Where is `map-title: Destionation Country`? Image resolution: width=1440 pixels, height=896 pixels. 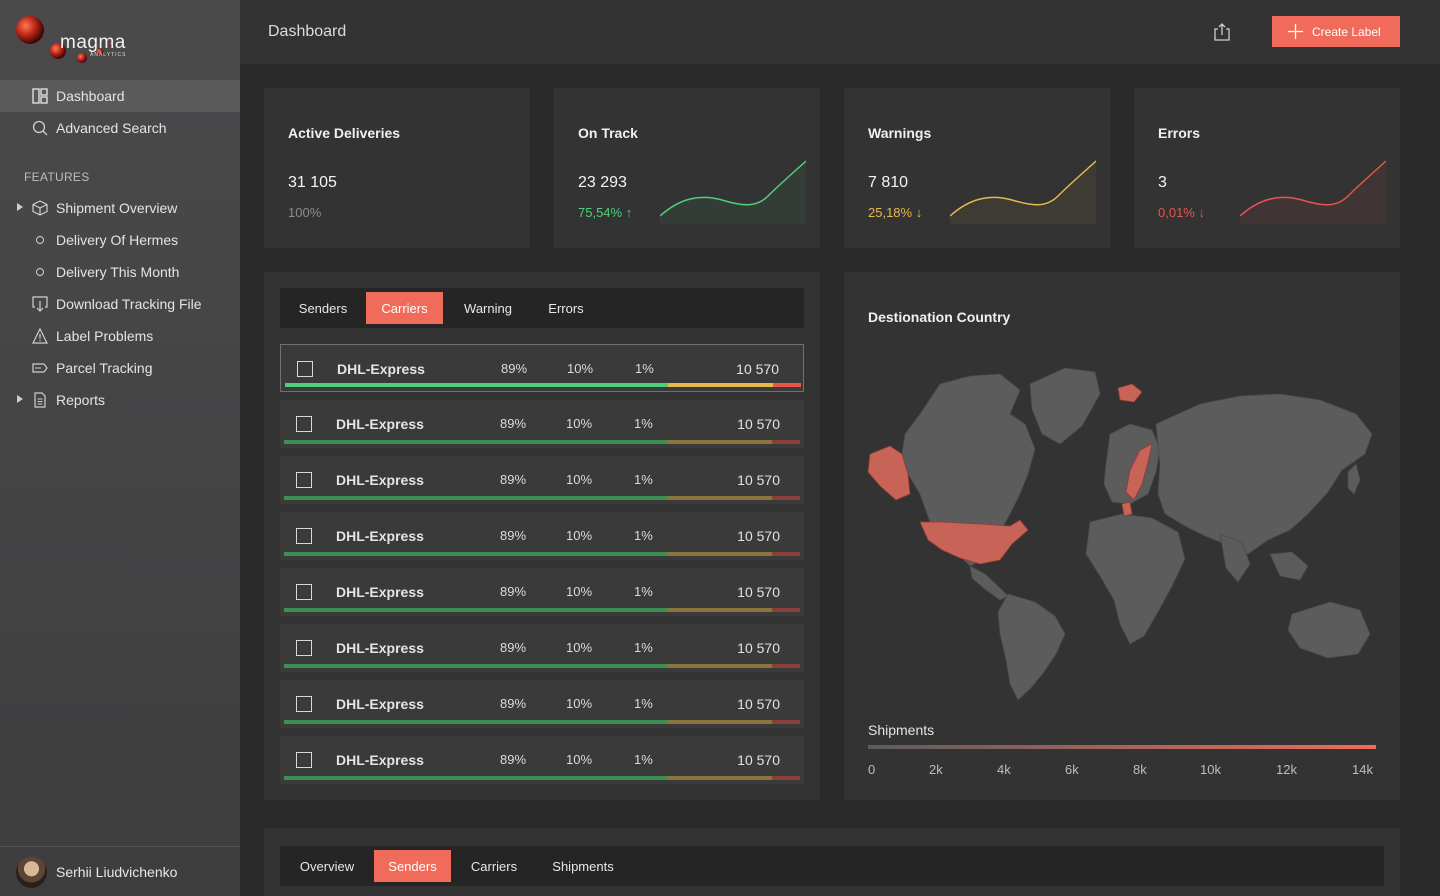 map-title: Destionation Country is located at coordinates (939, 317).